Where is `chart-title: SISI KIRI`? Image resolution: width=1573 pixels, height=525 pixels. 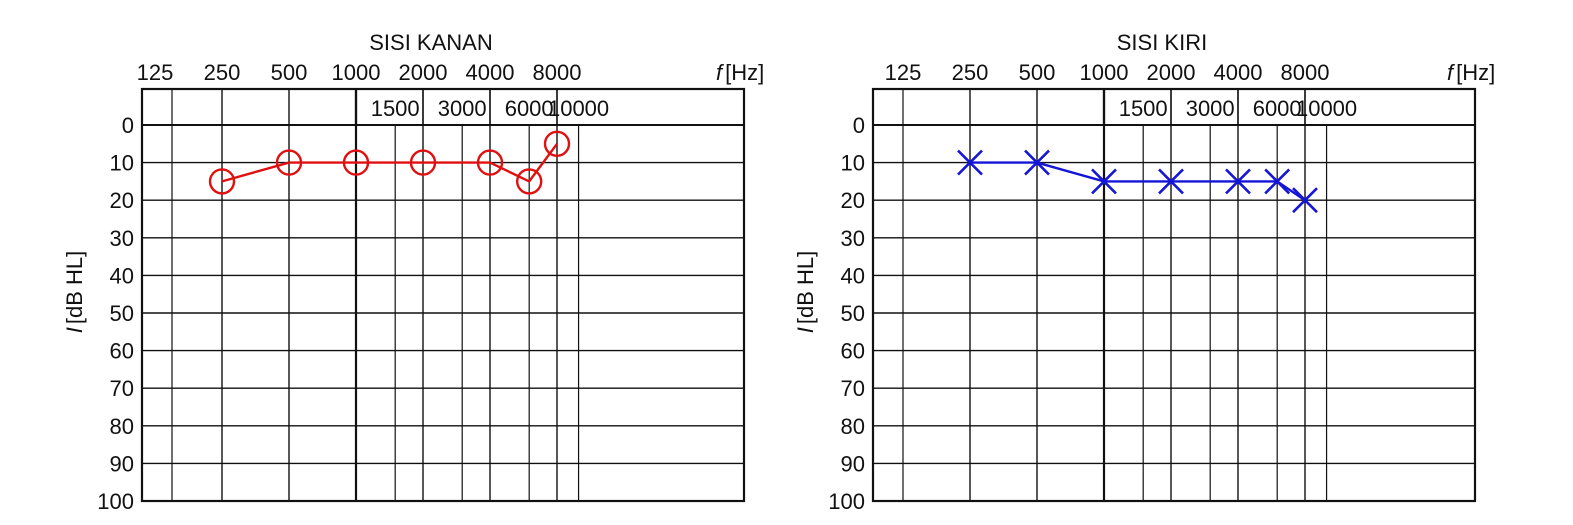
chart-title: SISI KIRI is located at coordinates (1162, 42).